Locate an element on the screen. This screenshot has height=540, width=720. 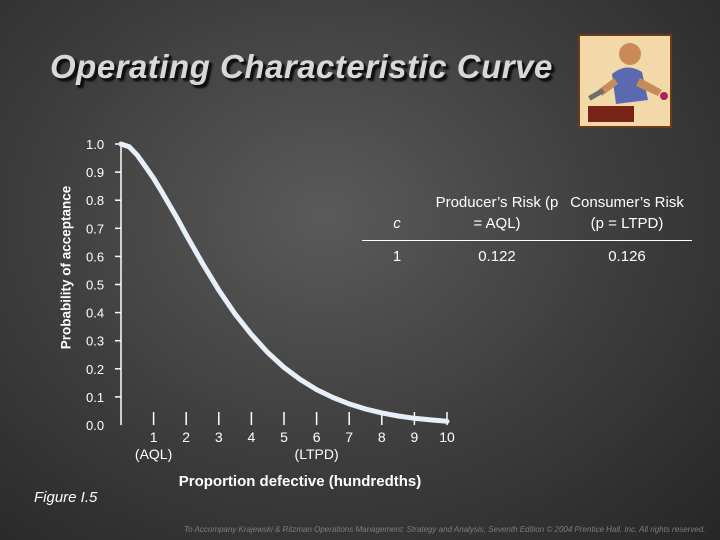
y-tick-label: 0.0 is located at coordinates (95, 425).